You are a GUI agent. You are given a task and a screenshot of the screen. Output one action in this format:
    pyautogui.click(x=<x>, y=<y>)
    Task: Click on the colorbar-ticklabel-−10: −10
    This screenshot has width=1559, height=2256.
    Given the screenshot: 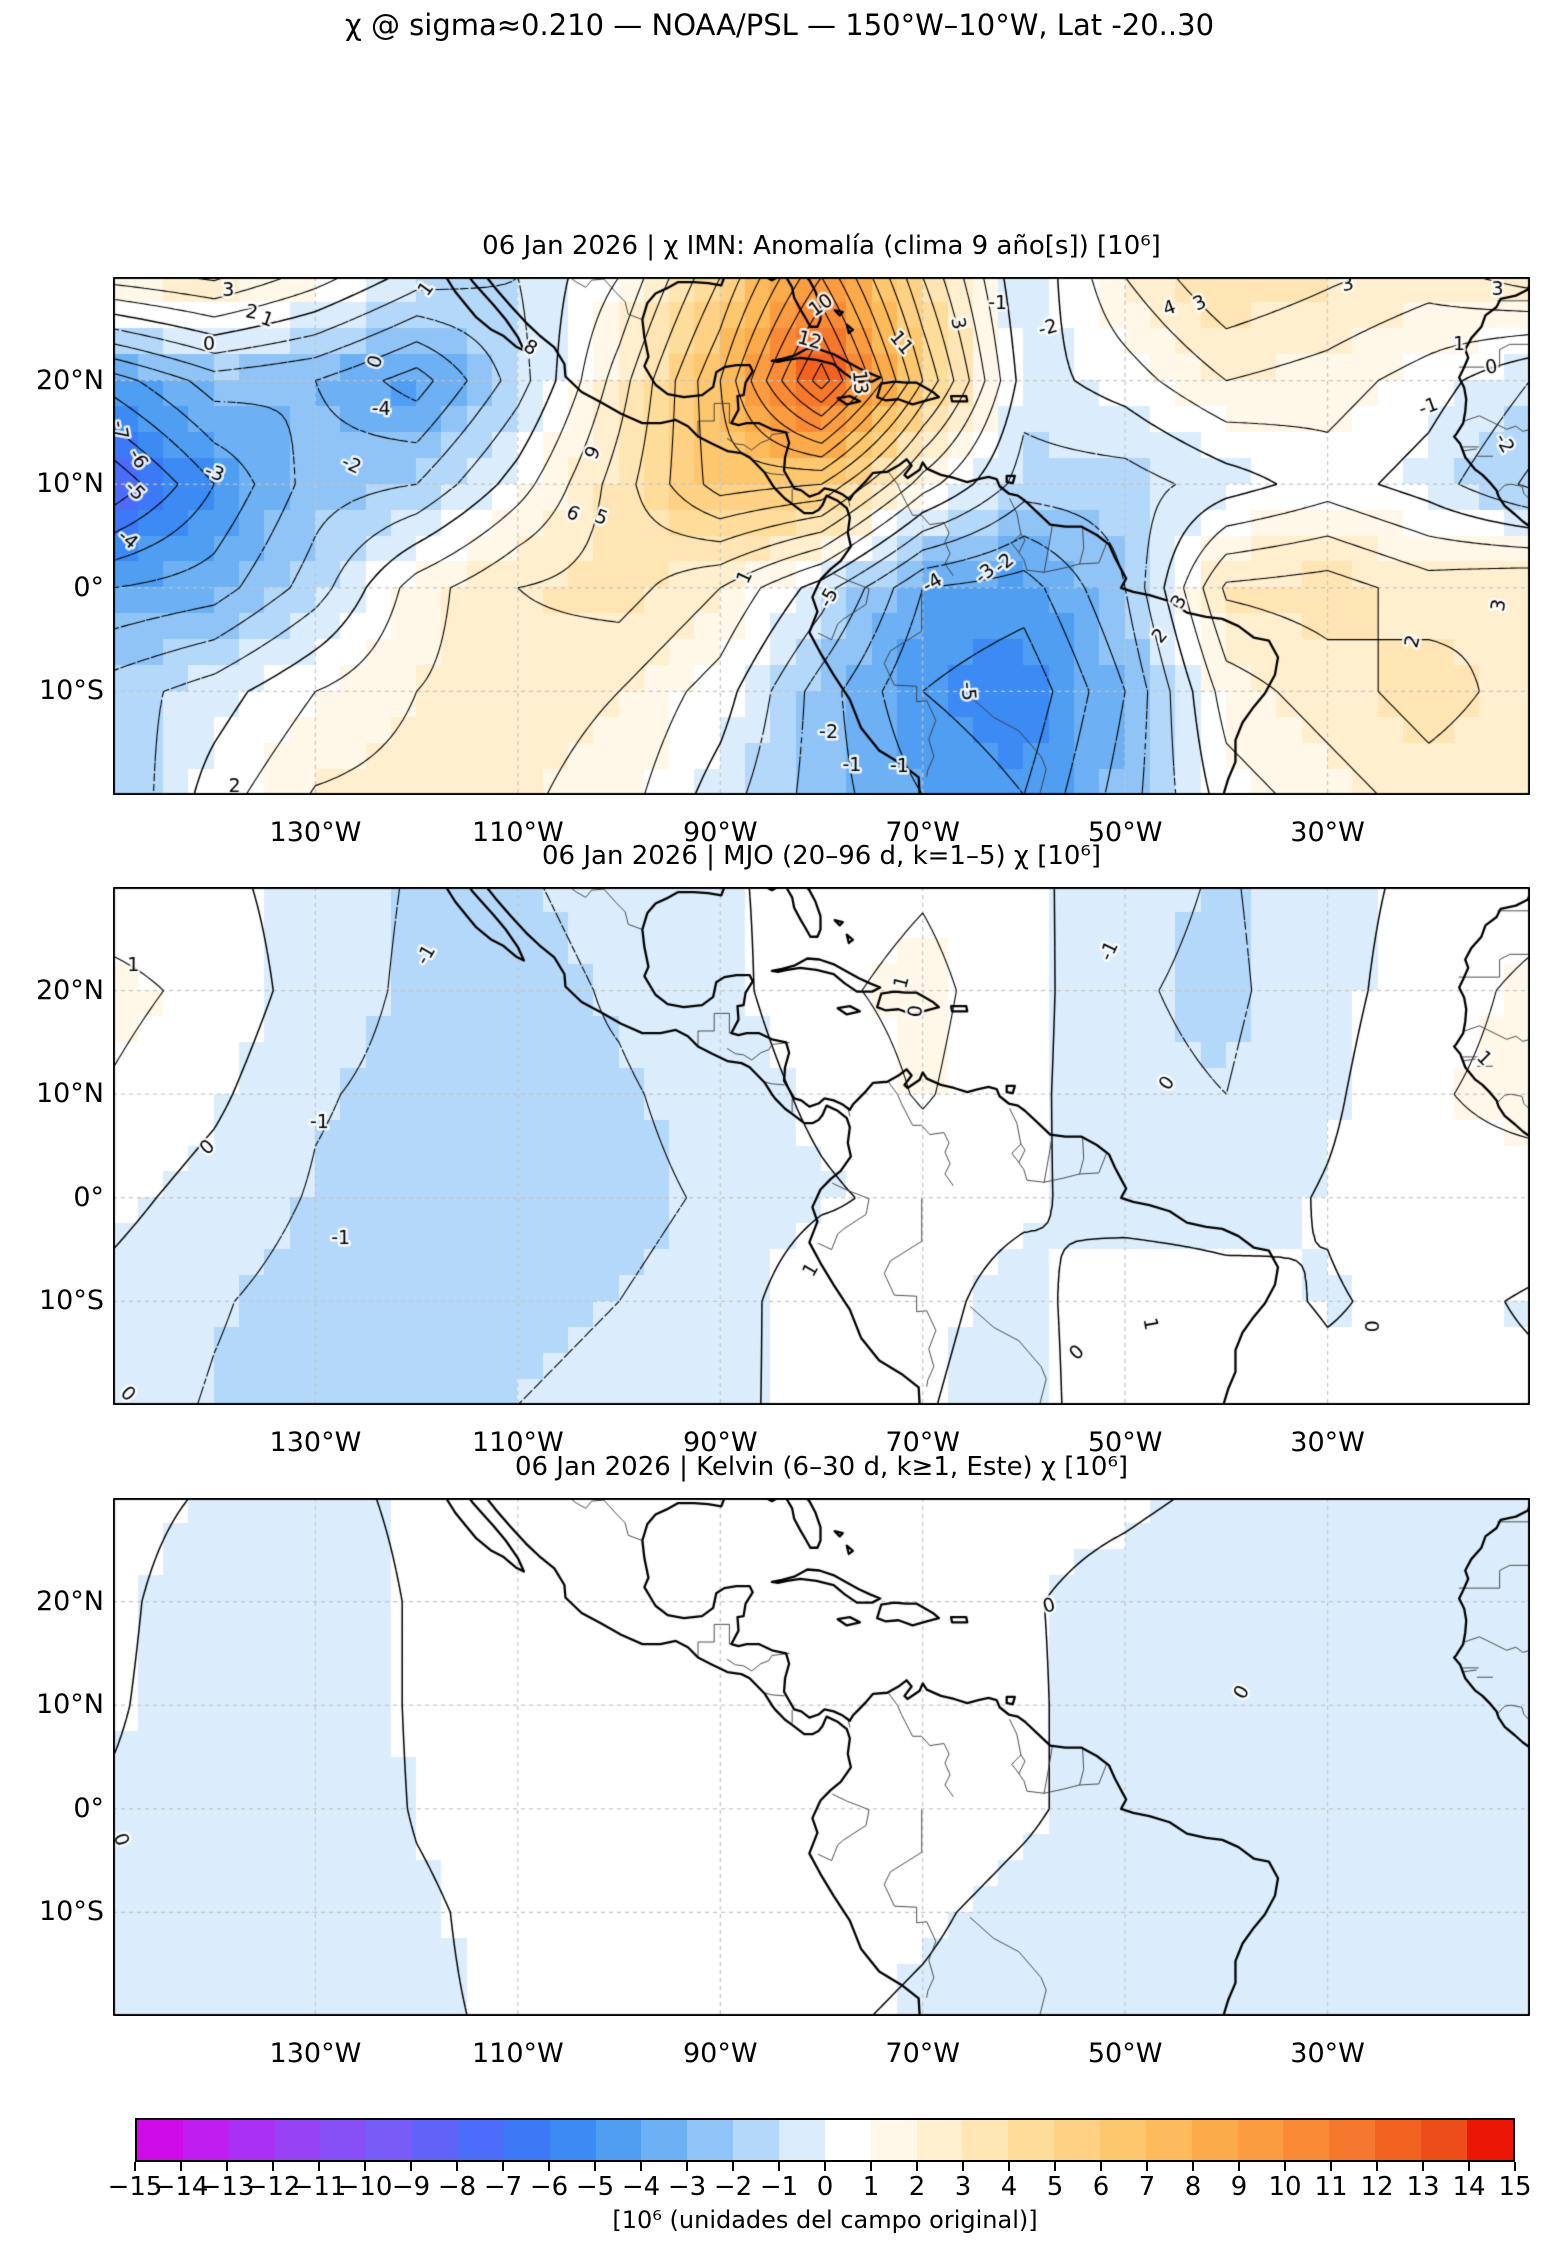 What is the action you would take?
    pyautogui.click(x=365, y=2187)
    